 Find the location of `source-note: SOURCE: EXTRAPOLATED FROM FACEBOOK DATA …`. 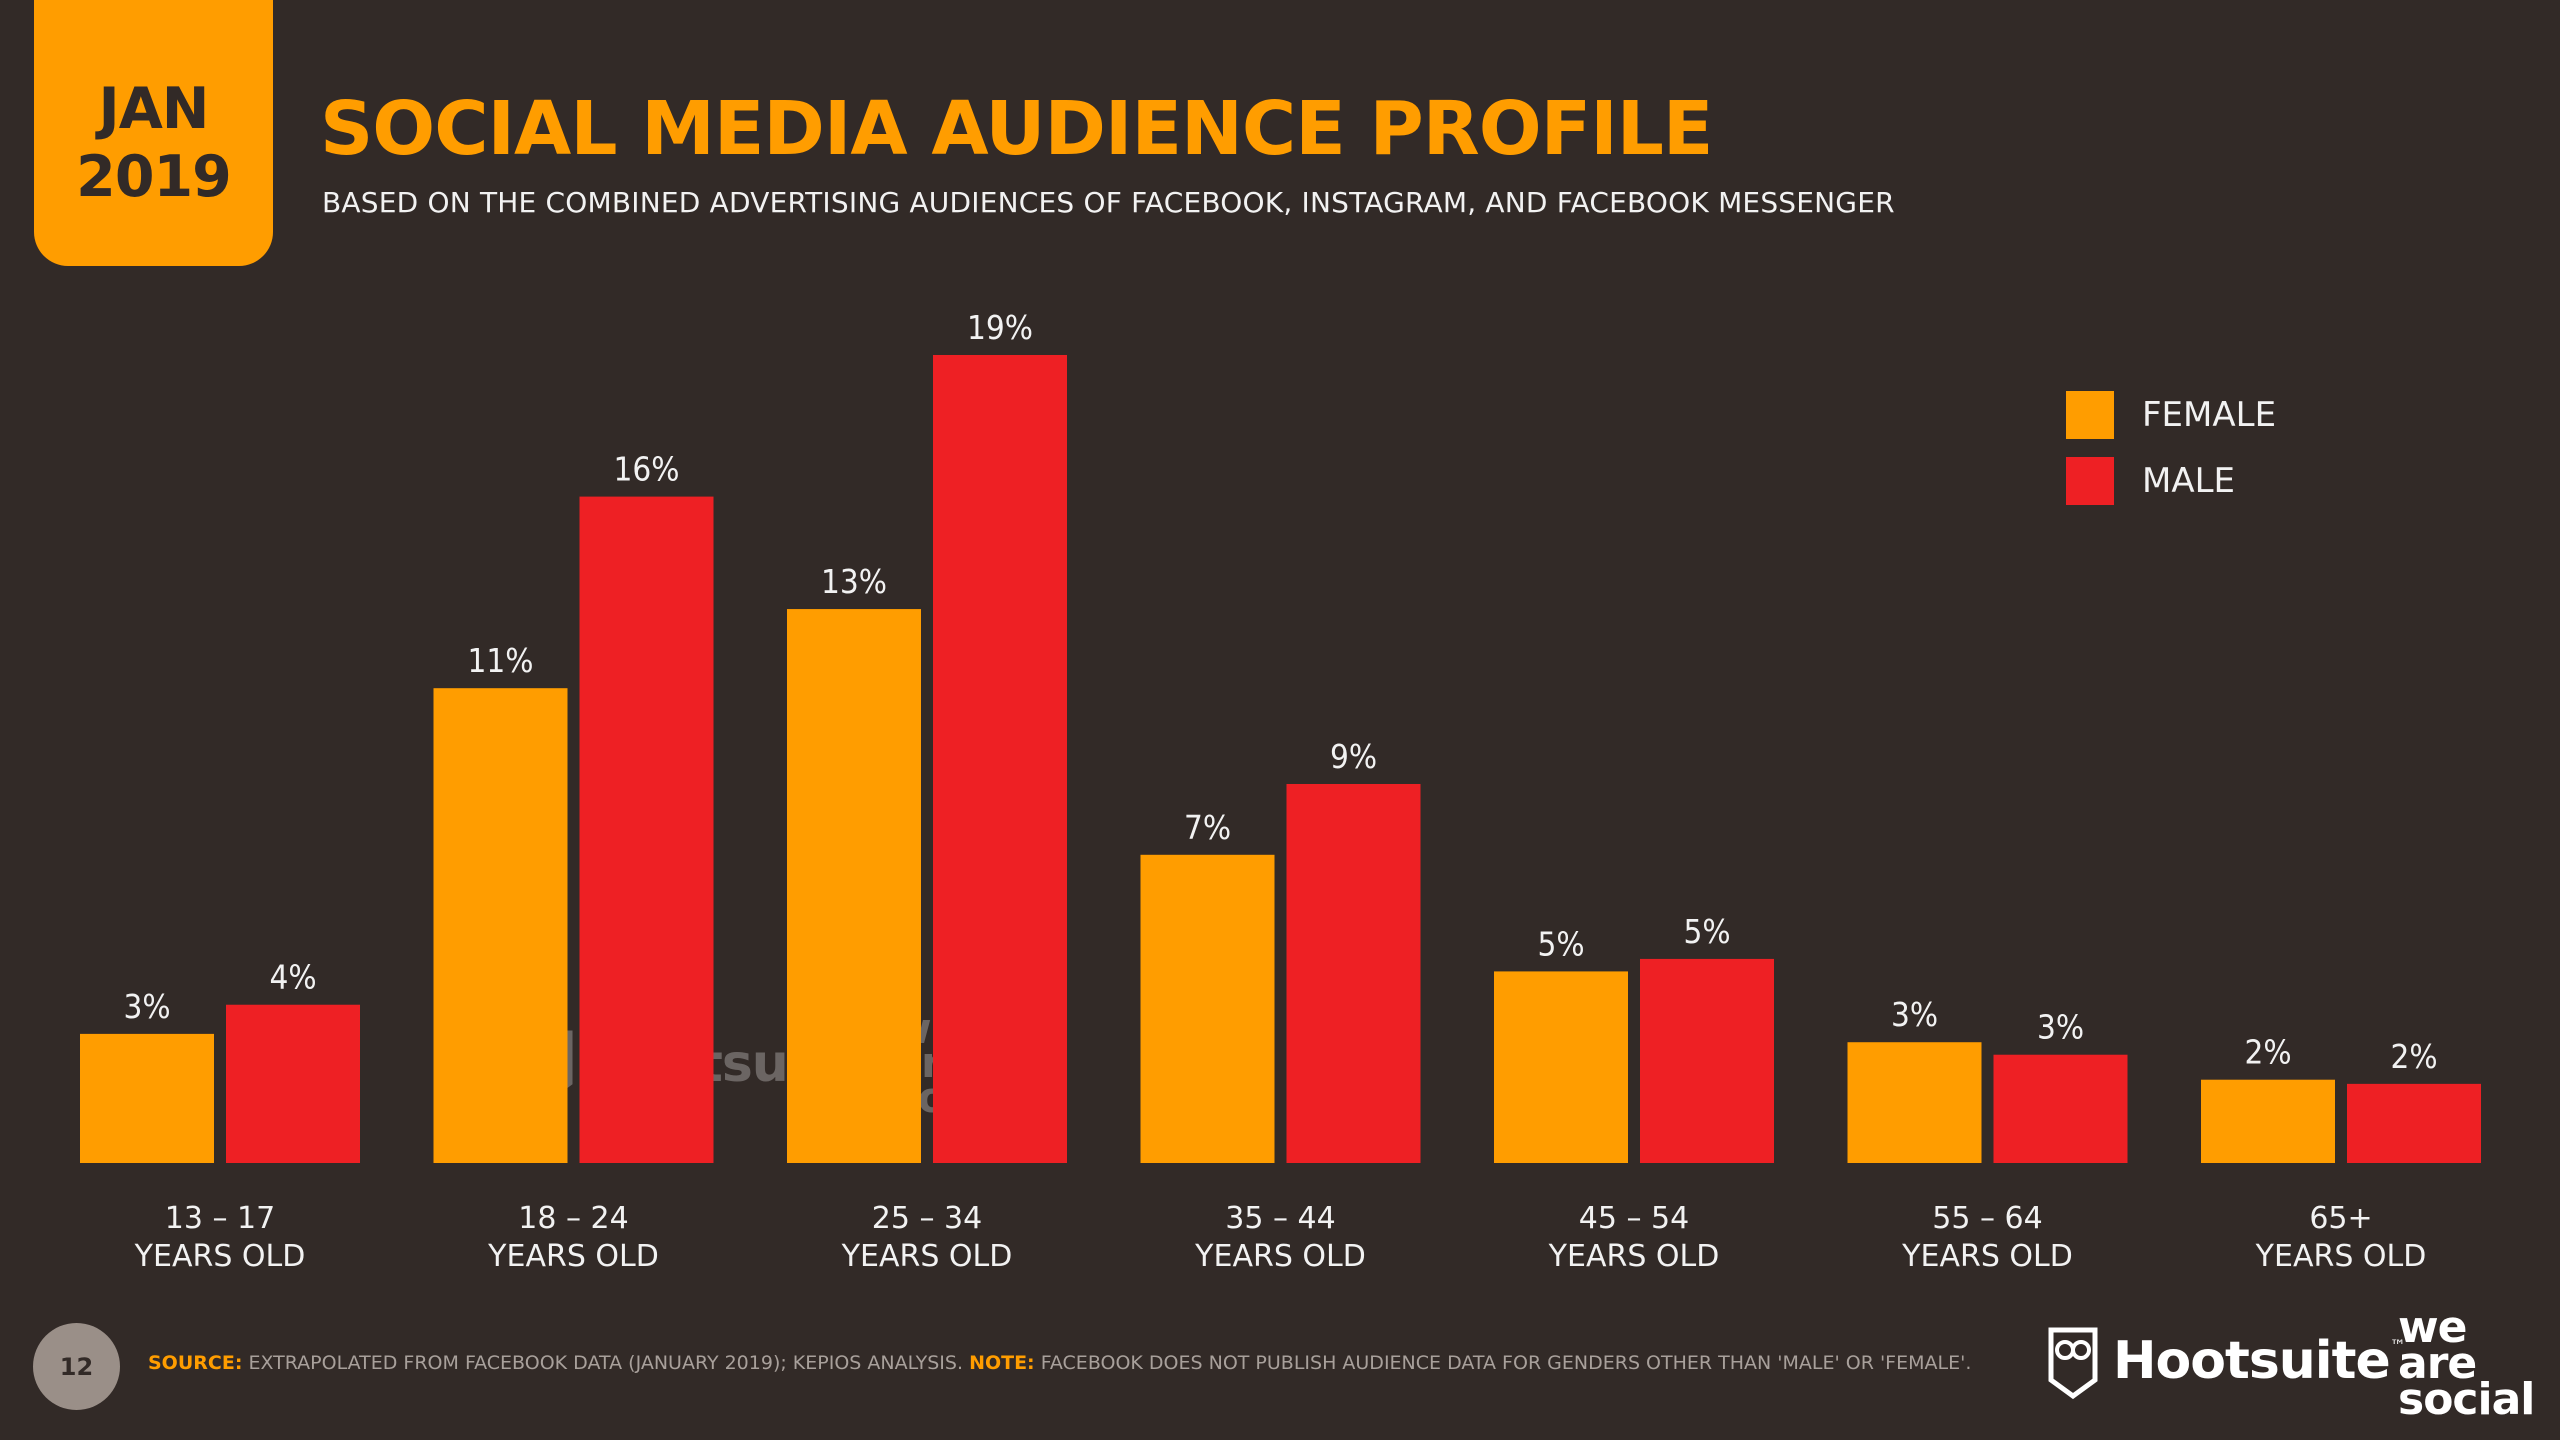

source-note: SOURCE: EXTRAPOLATED FROM FACEBOOK DATA … is located at coordinates (1059, 1363).